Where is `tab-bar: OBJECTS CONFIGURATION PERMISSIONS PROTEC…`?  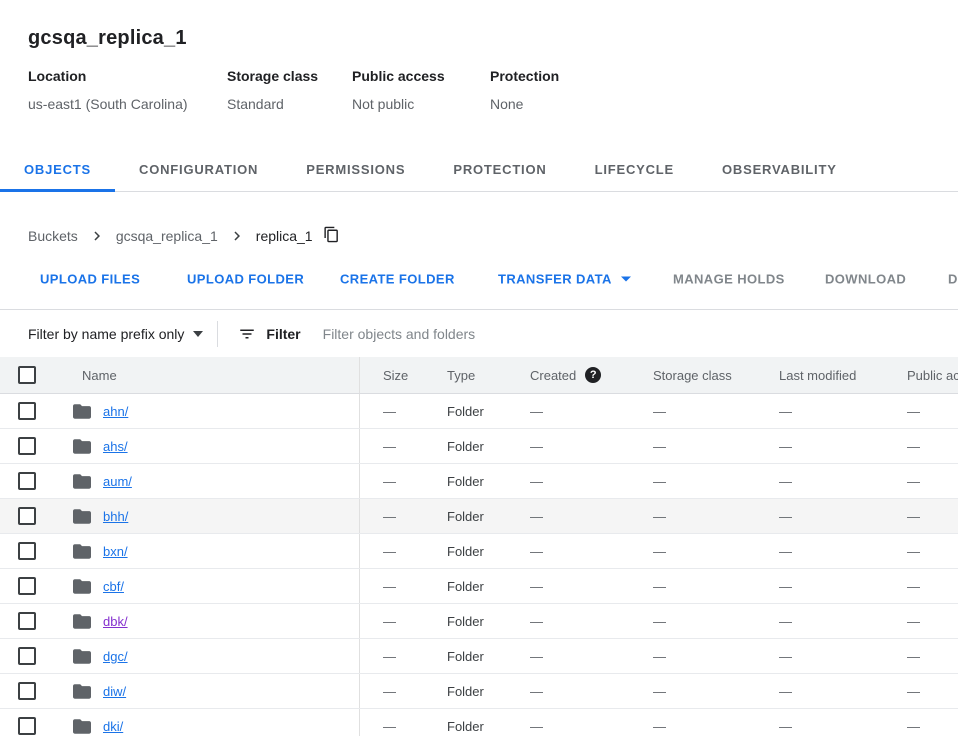 tab-bar: OBJECTS CONFIGURATION PERMISSIONS PROTEC… is located at coordinates (479, 170).